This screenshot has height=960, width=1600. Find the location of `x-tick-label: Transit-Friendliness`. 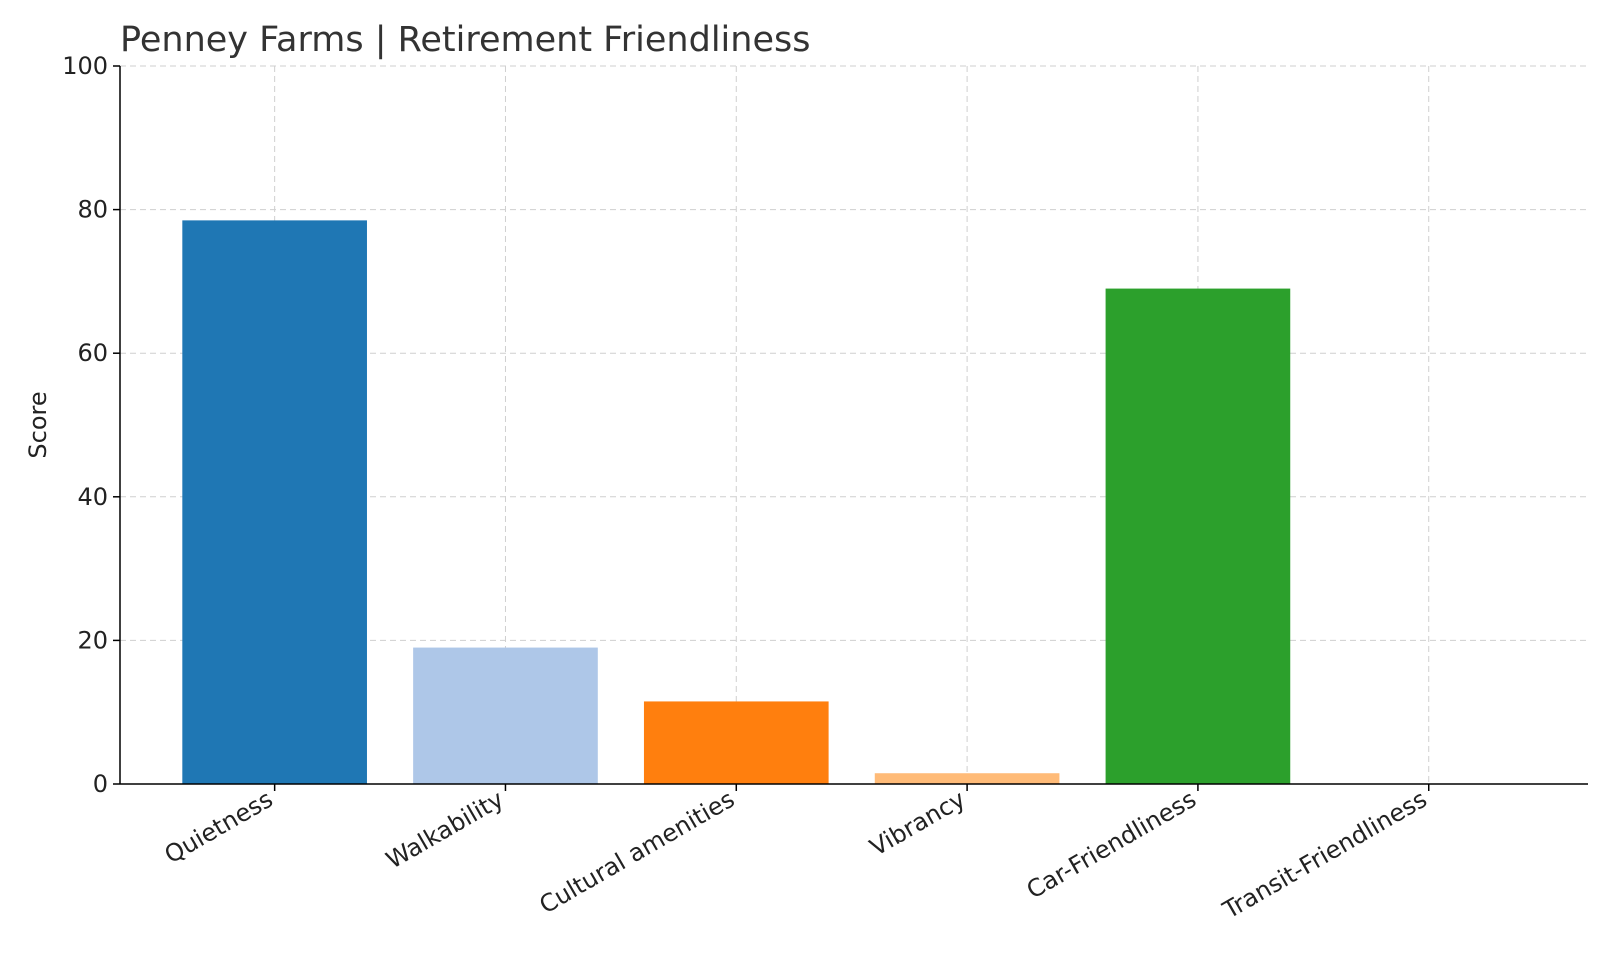

x-tick-label: Transit-Friendliness is located at coordinates (1324, 855).